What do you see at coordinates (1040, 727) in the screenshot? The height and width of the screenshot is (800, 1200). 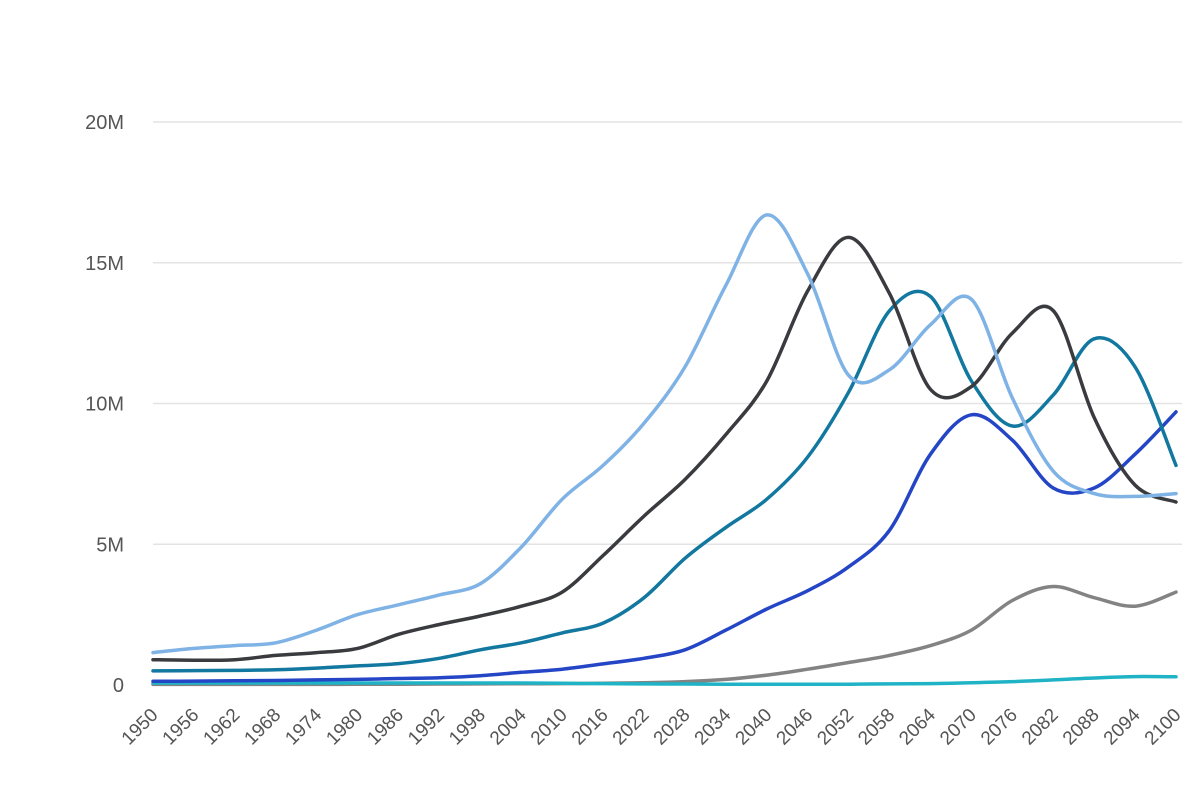 I see `x-tick-label: 2082` at bounding box center [1040, 727].